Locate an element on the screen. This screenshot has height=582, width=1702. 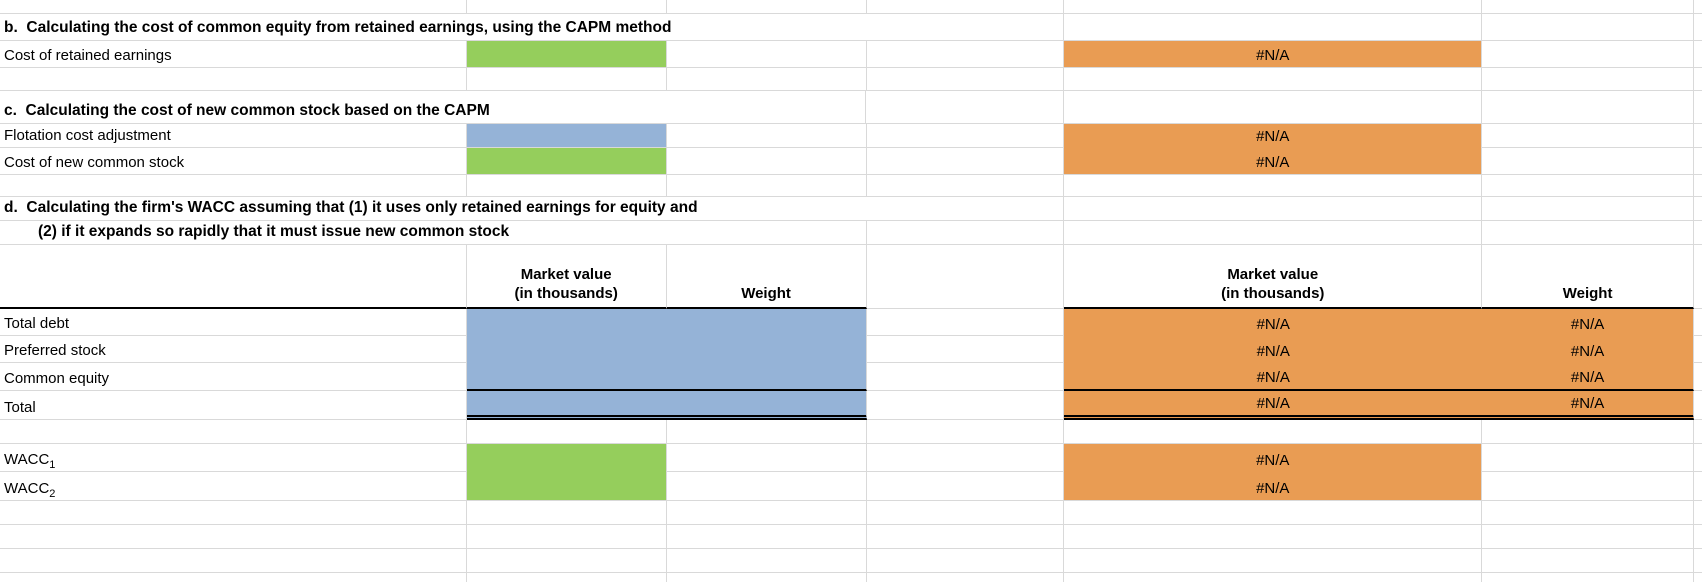
common-equity-mv-input-cell is located at coordinates (566, 377).